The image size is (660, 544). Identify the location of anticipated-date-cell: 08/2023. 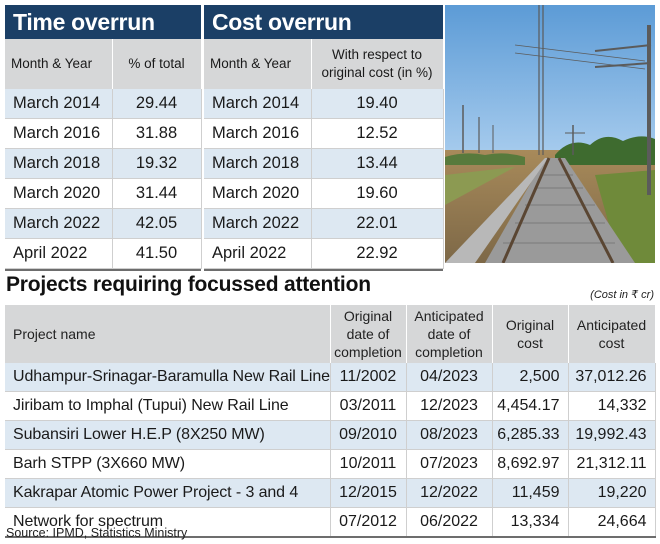
(449, 435).